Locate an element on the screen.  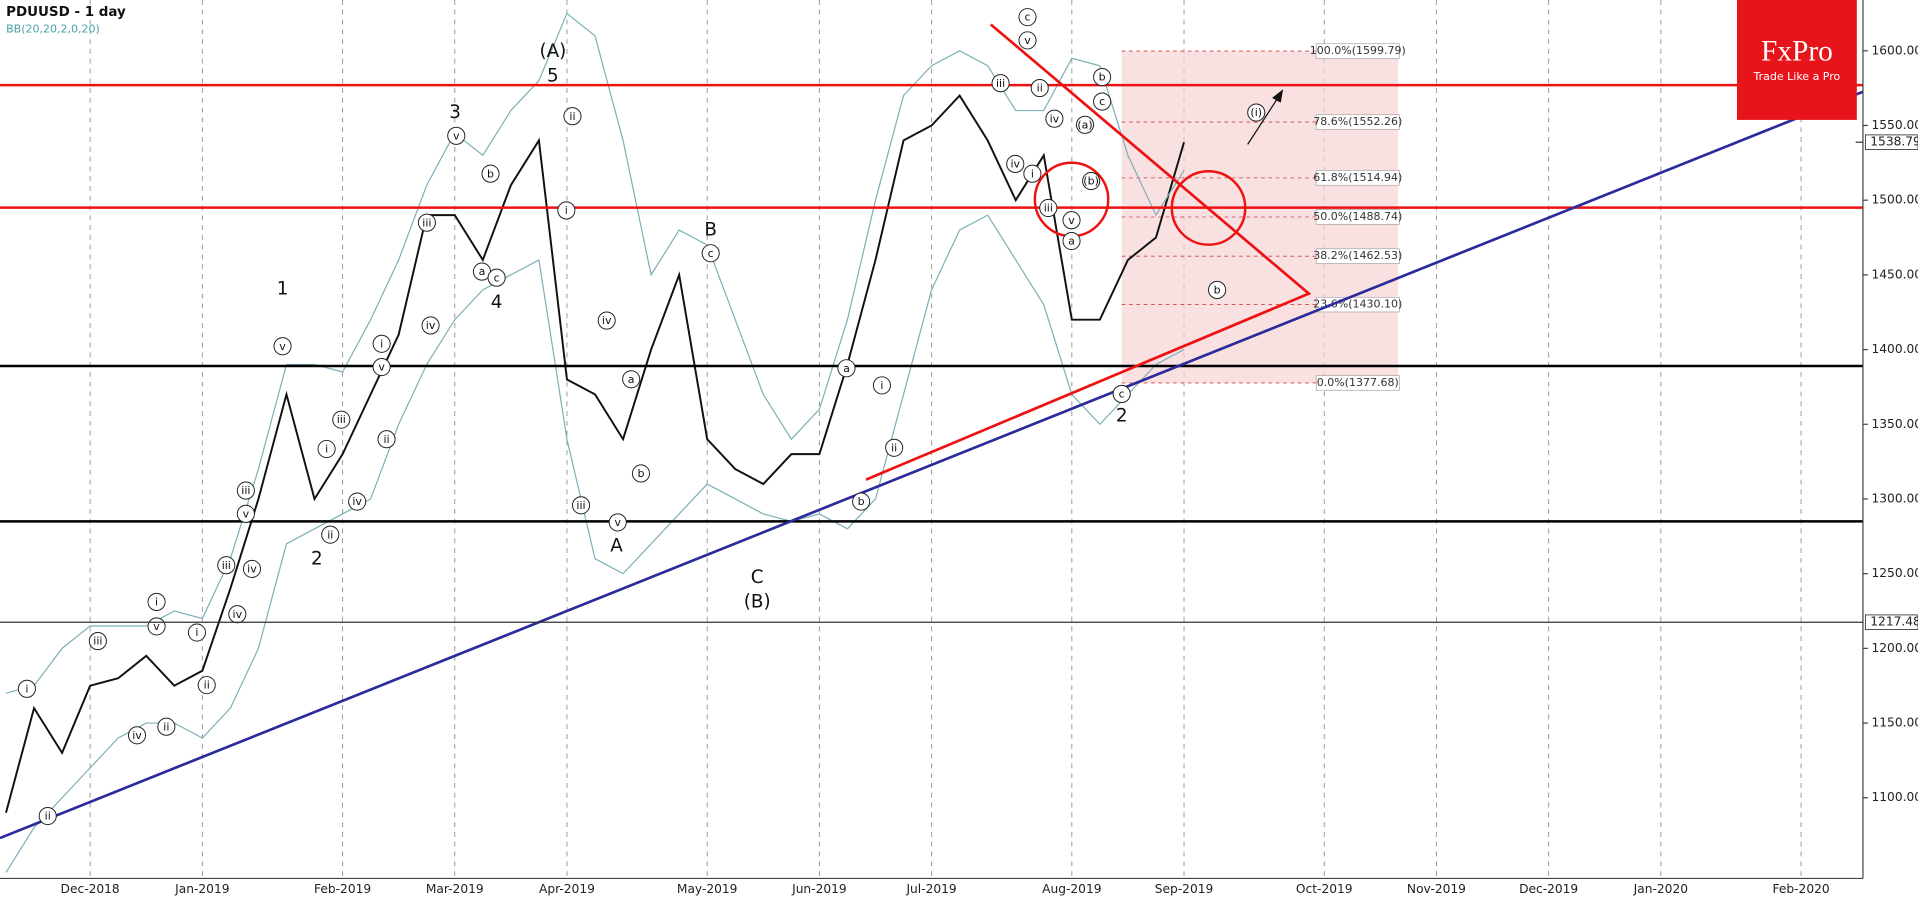
fib-label: 50.0%(1488.74) is located at coordinates (1357, 216).